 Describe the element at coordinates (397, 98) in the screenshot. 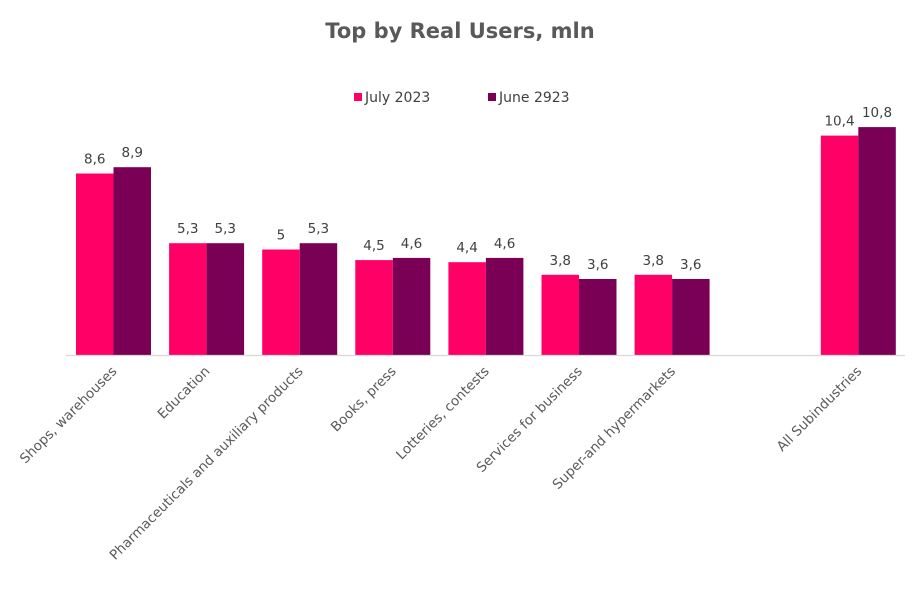

I see `legend-label-july: July 2023` at that location.